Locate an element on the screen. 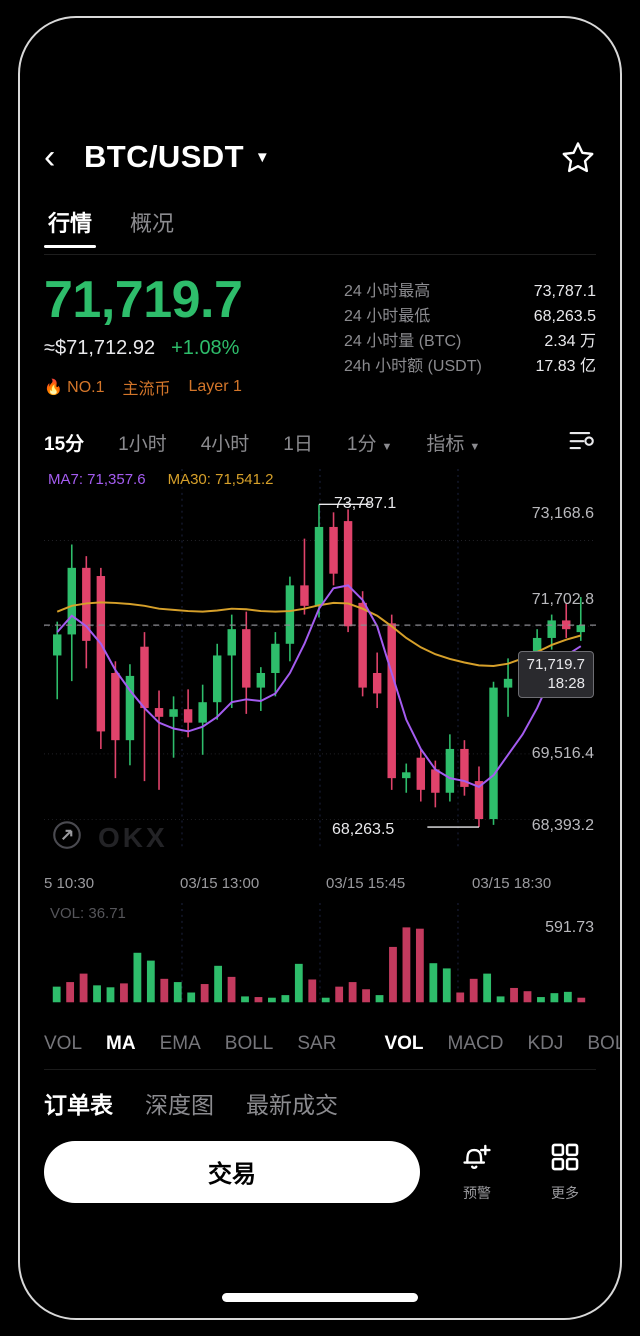  price-axis-label: 73,168.6 is located at coordinates (562, 514).